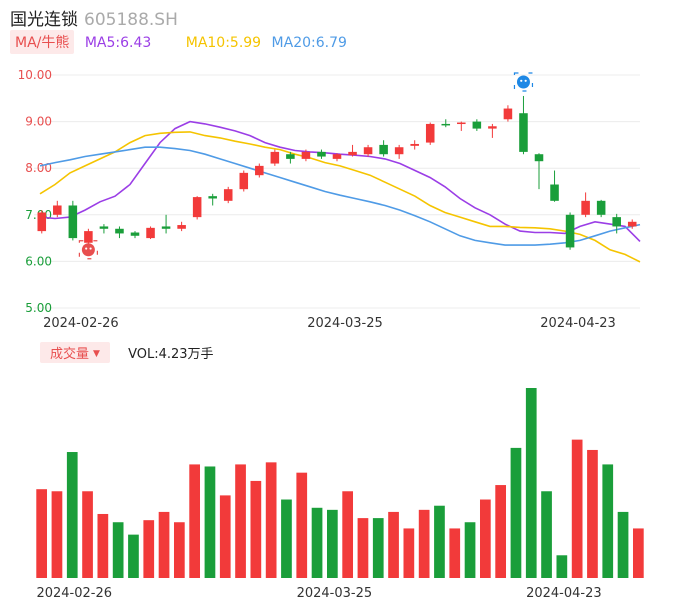  I want to click on y-tick-label: 8.00, so click(38, 168).